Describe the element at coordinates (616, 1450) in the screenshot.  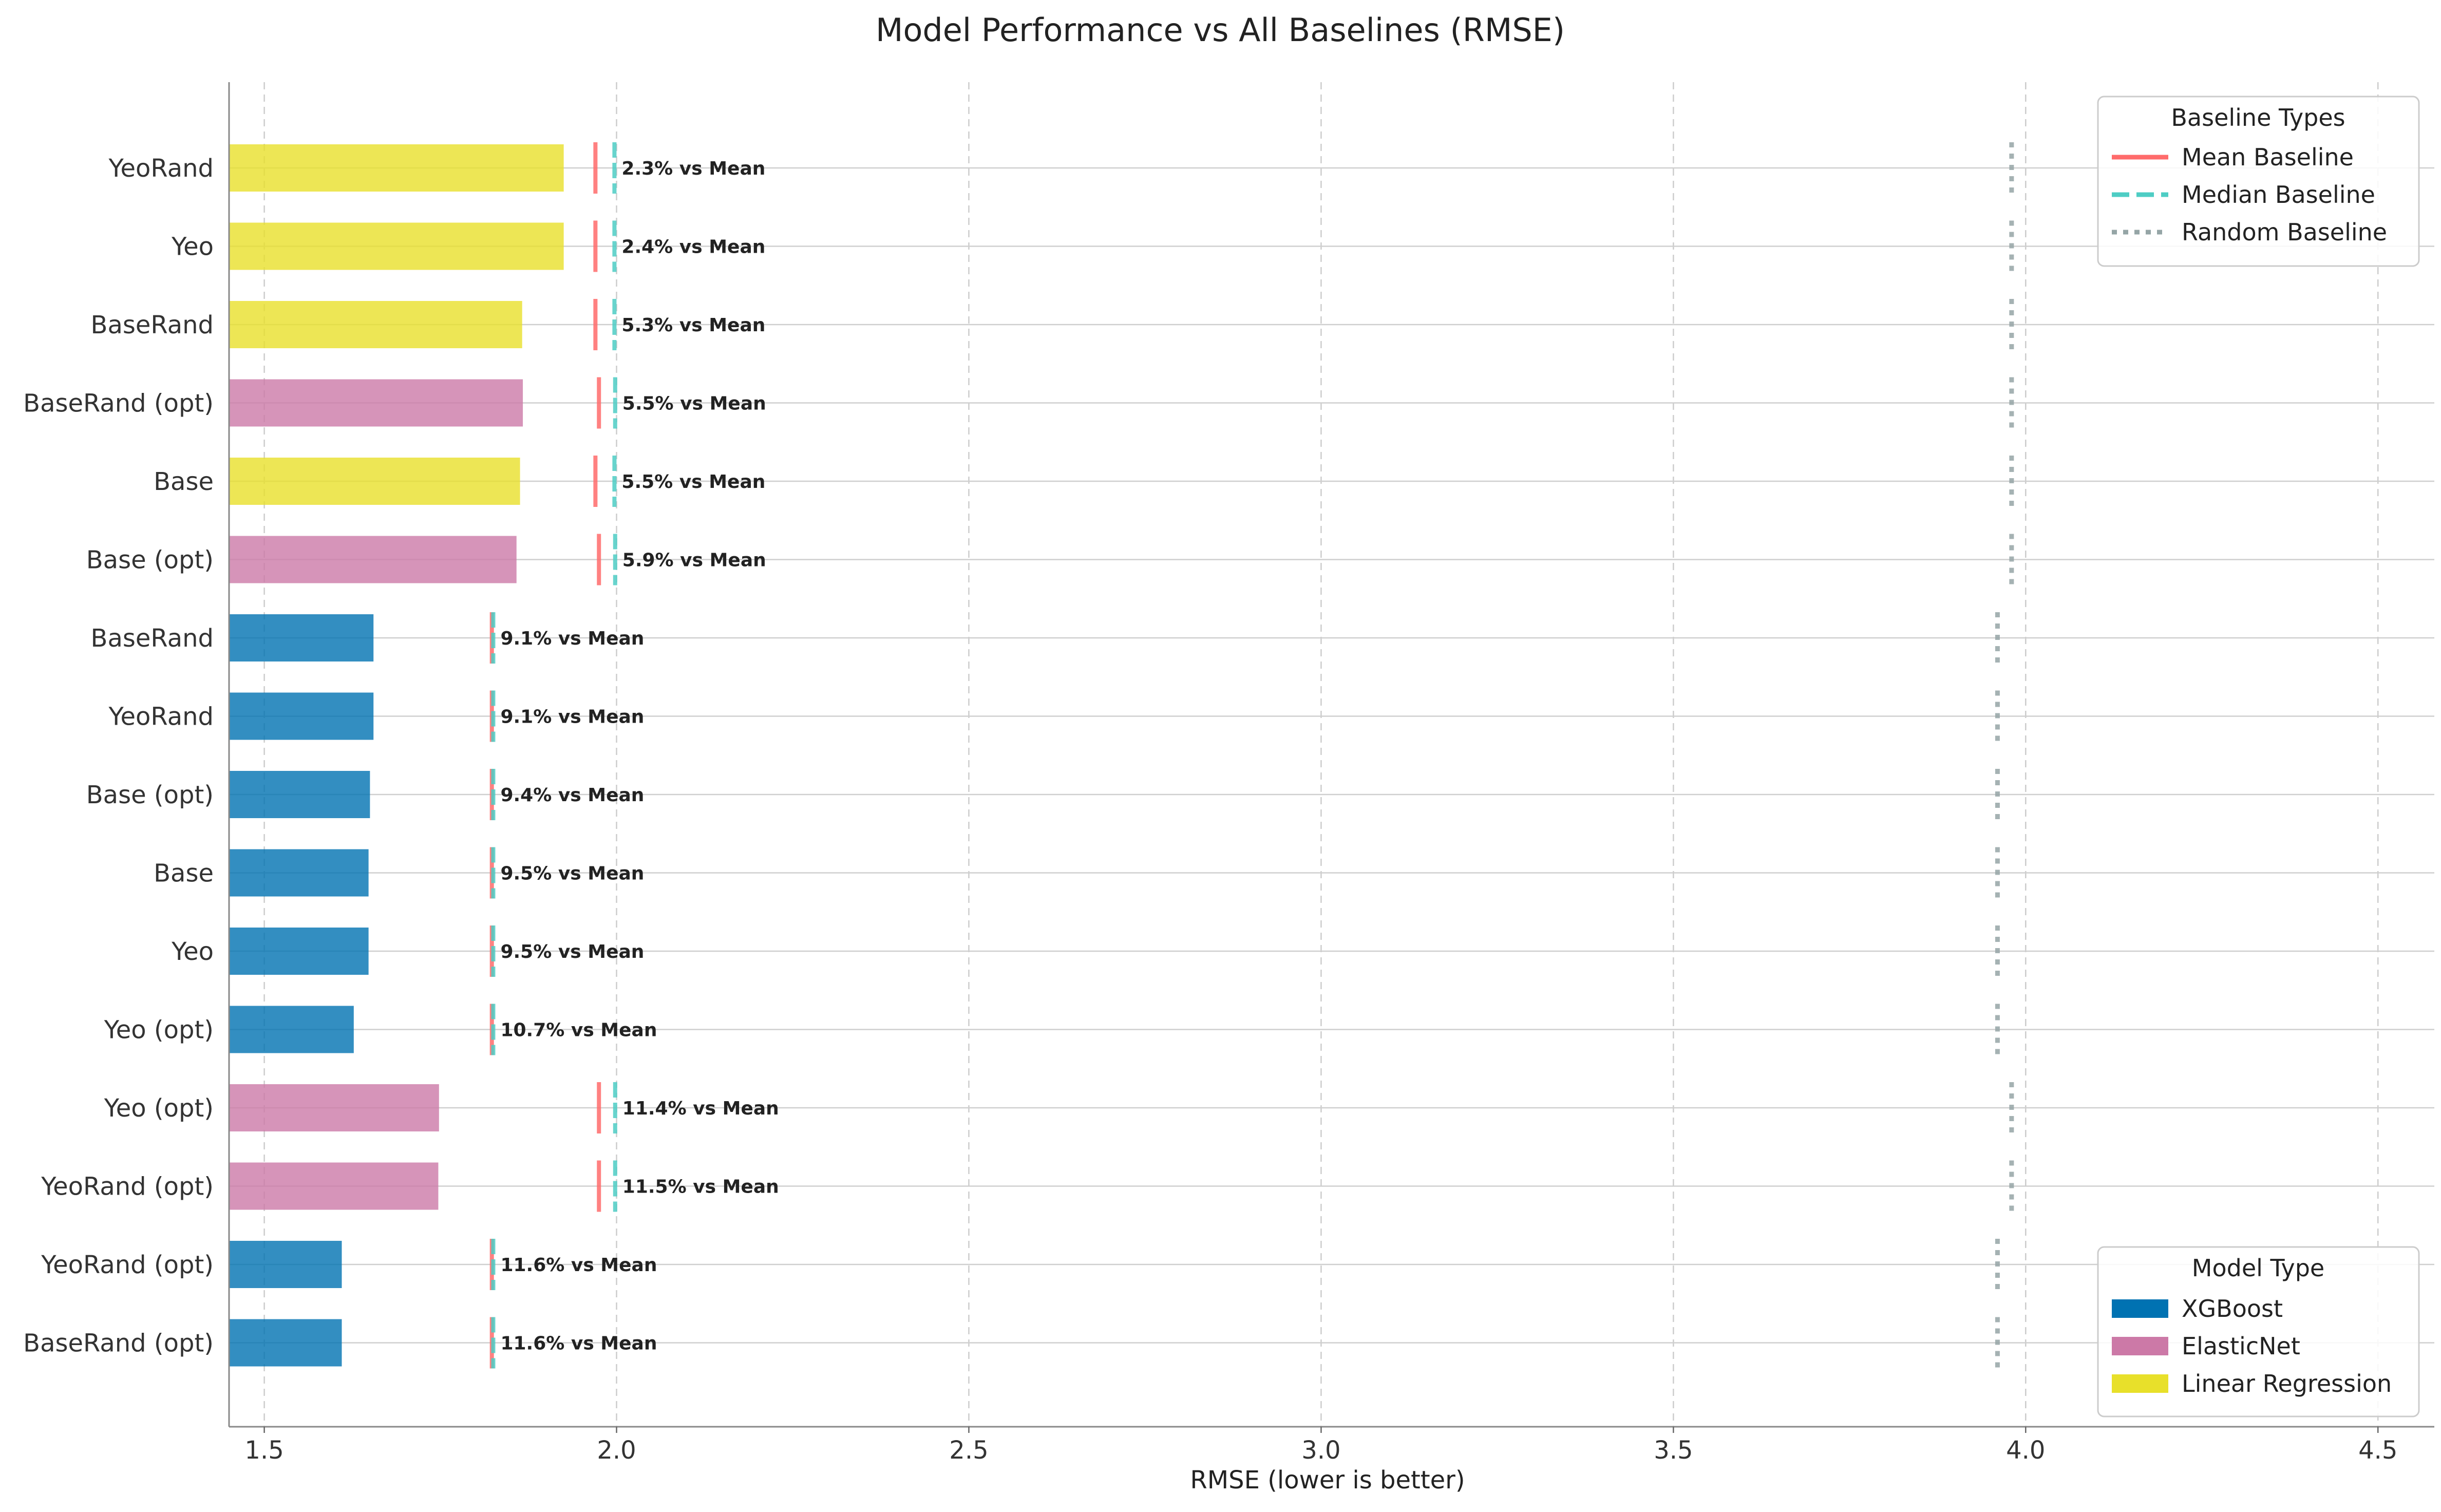
I see `x-tick-label: 2.0` at that location.